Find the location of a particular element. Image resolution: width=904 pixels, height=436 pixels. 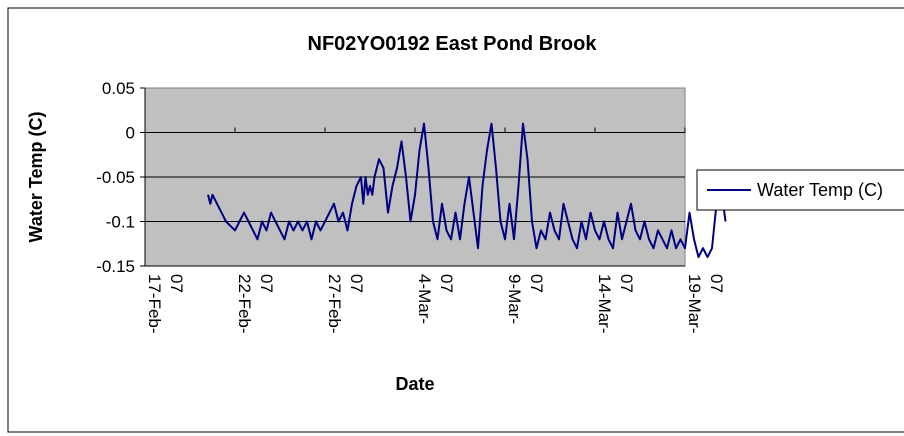

x-tick-label: 4-Mar- 07 is located at coordinates (435, 299).